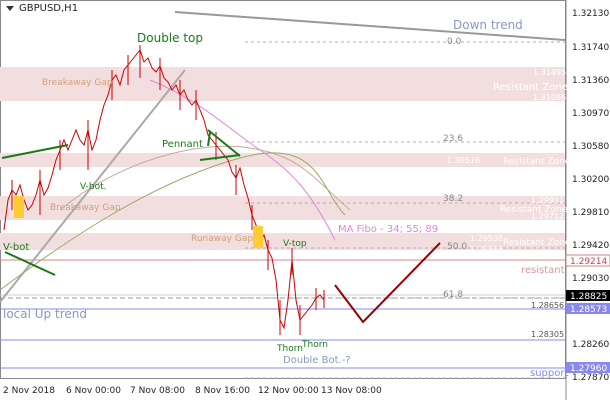 The image size is (610, 400). I want to click on time-label: 6 Nov 00:00, so click(93, 391).